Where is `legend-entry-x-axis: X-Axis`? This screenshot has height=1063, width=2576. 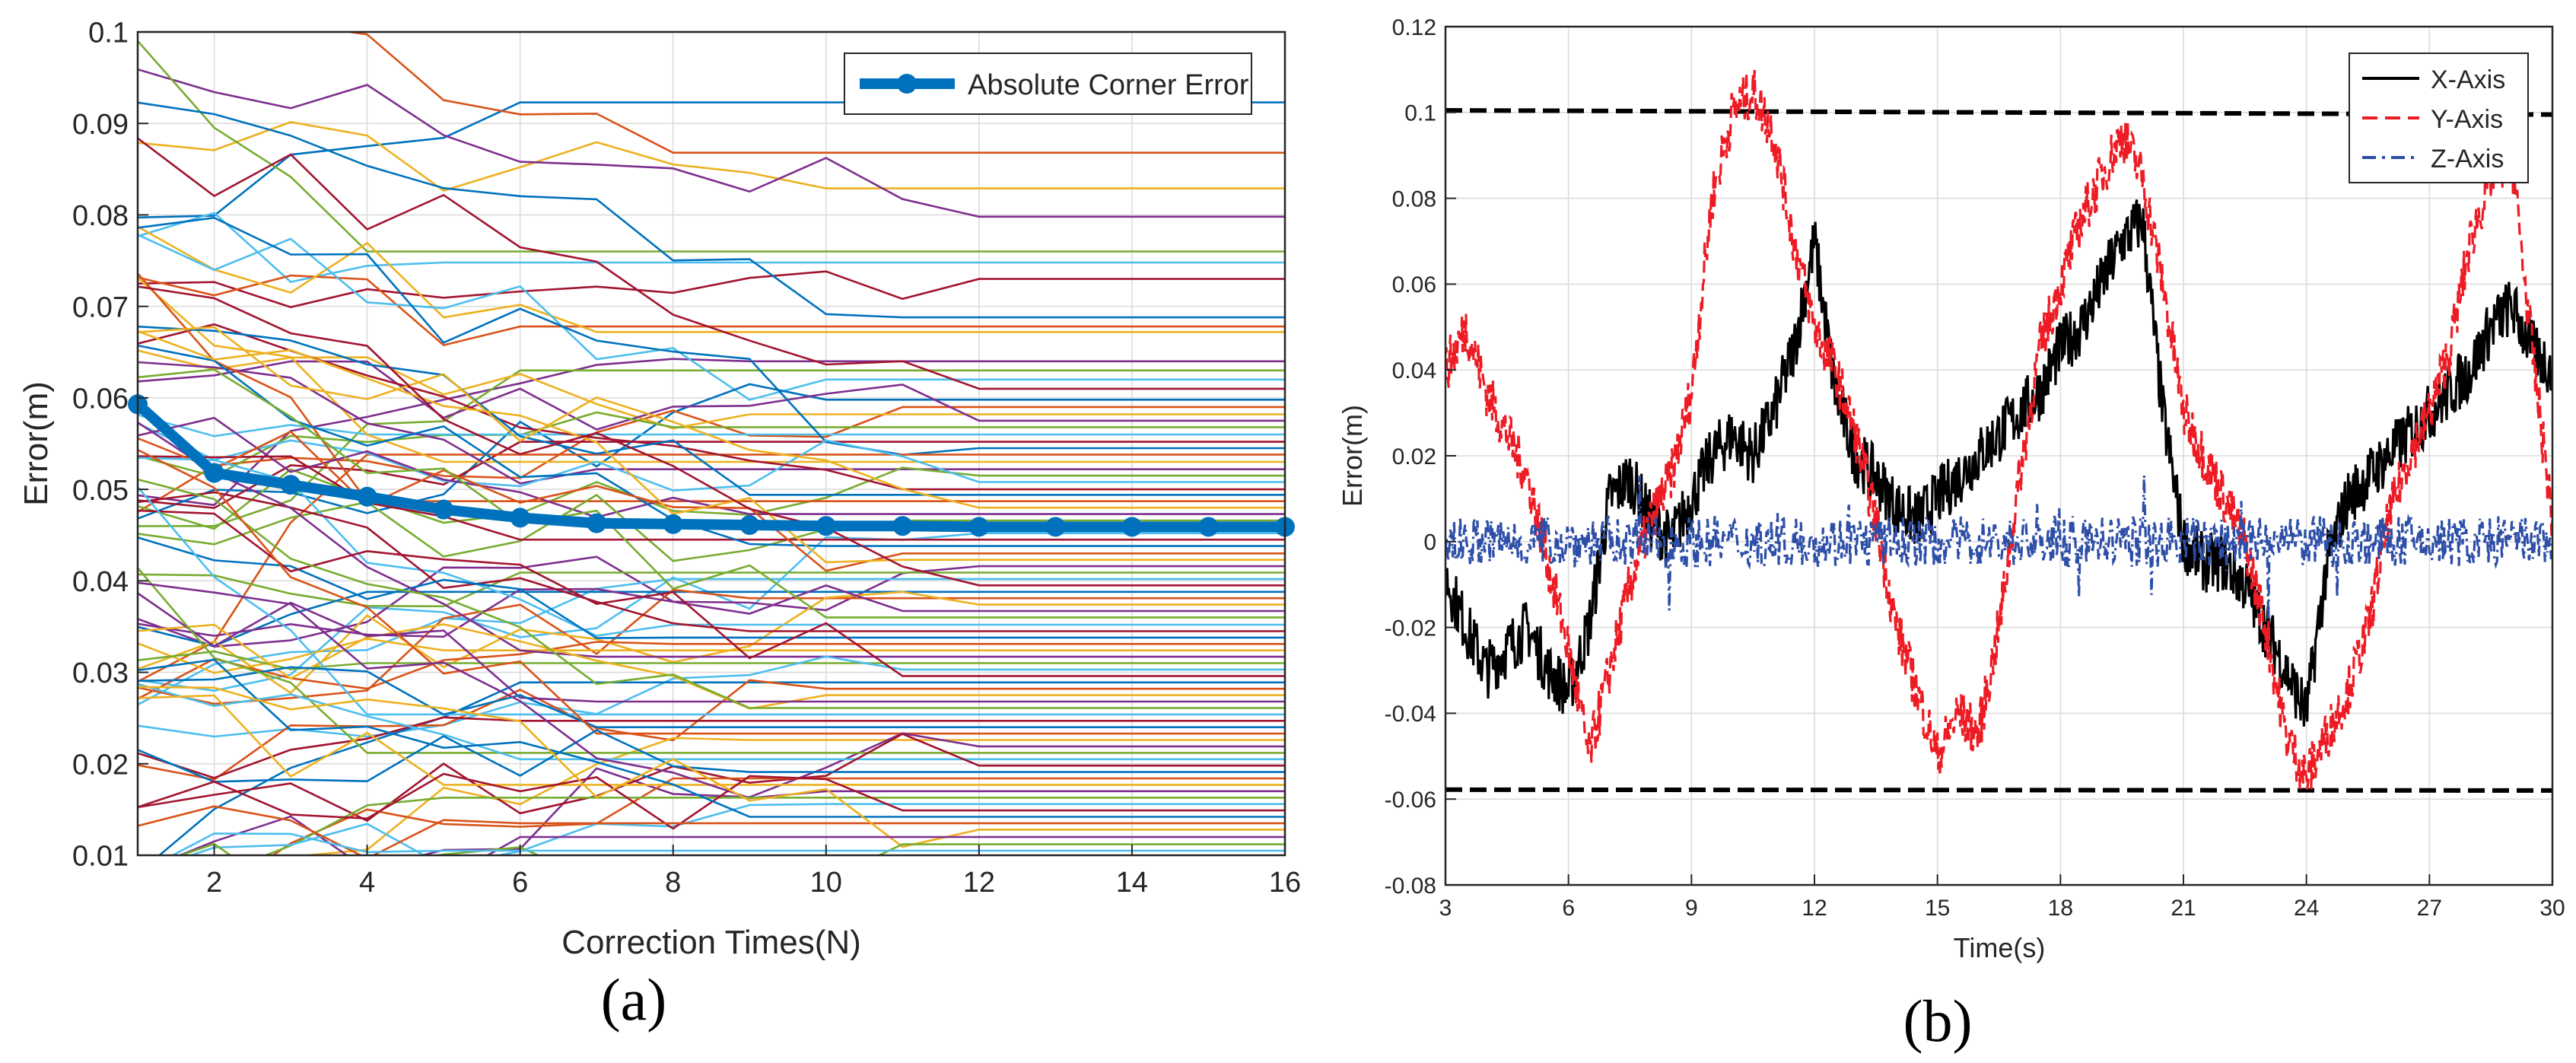 legend-entry-x-axis: X-Axis is located at coordinates (2468, 79).